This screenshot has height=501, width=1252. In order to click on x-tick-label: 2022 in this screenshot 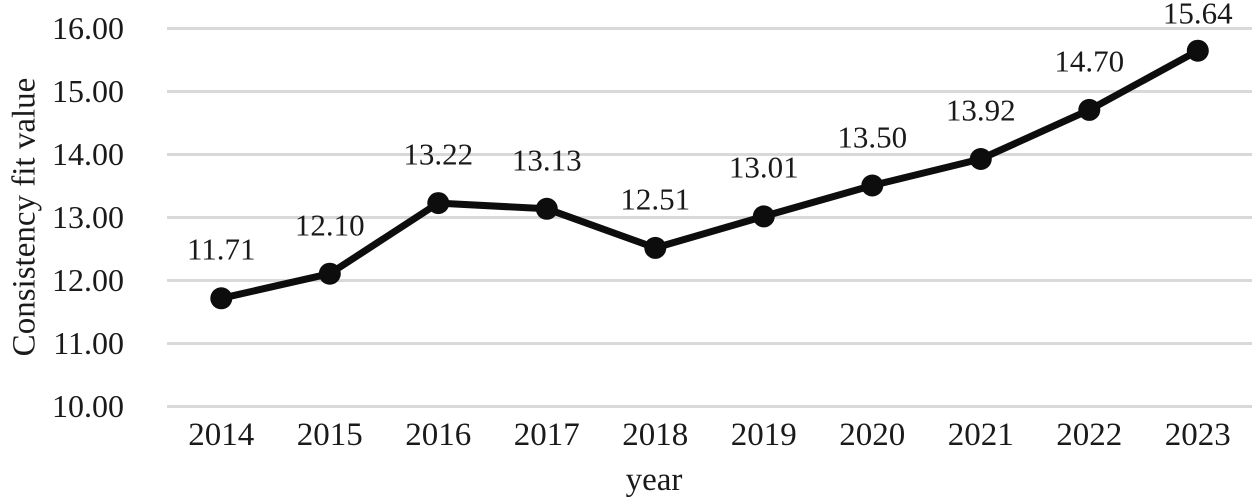, I will do `click(1089, 435)`.